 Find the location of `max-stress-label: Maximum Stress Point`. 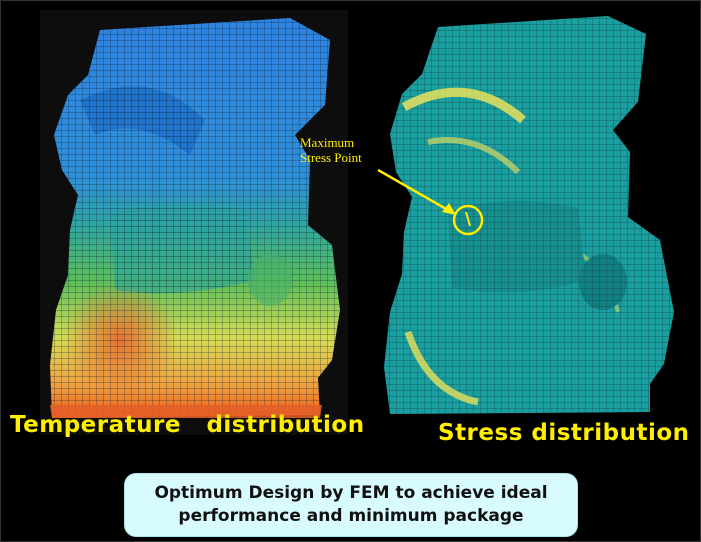

max-stress-label: Maximum Stress Point is located at coordinates (331, 150).